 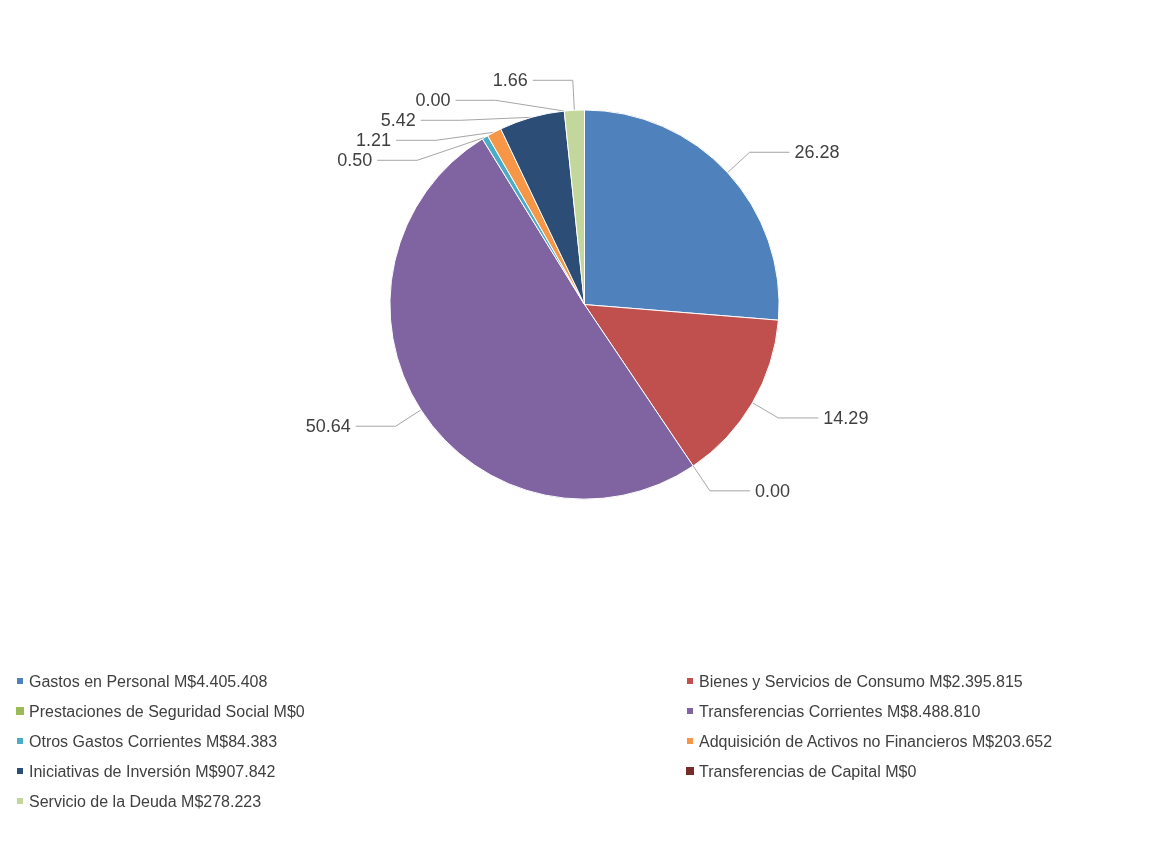 I want to click on legend-label: Otros Gastos Corrientes M$84.383, so click(x=153, y=741).